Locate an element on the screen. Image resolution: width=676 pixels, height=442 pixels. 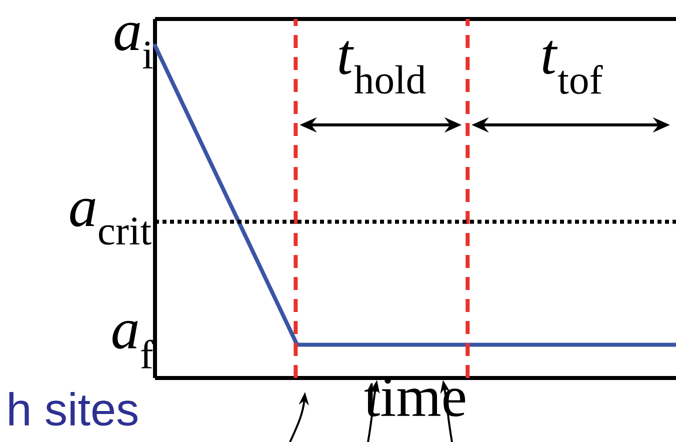
annotation: t$_{tof}$ is located at coordinates (572, 67).